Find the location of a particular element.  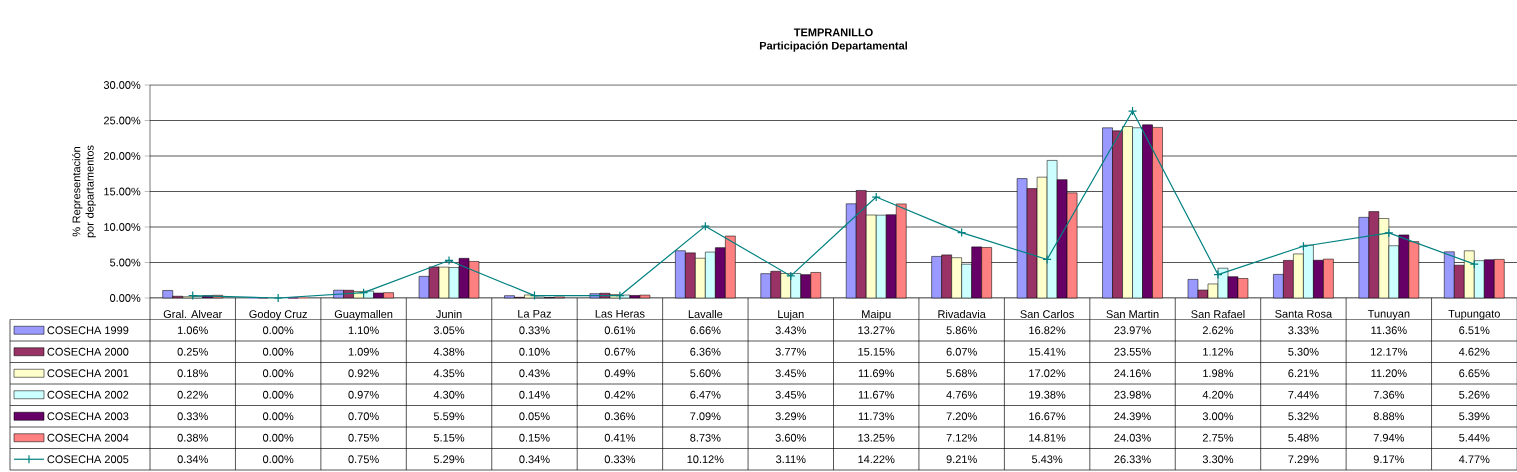

data-label: 0.67% is located at coordinates (620, 351).